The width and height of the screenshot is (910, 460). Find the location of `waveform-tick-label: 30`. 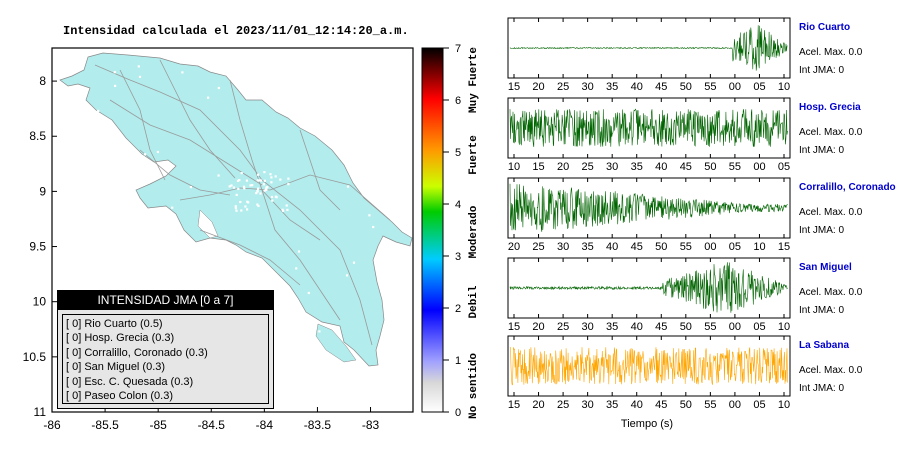

waveform-tick-label: 30 is located at coordinates (563, 247).